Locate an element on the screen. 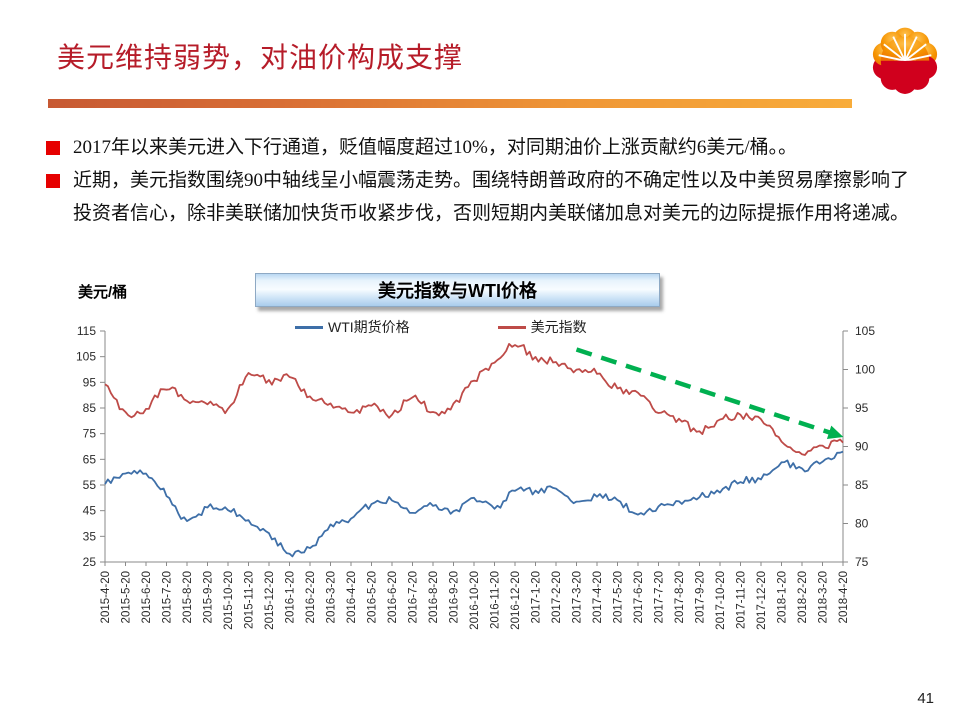  svg-text: 2017-8-20 is located at coordinates (680, 597).